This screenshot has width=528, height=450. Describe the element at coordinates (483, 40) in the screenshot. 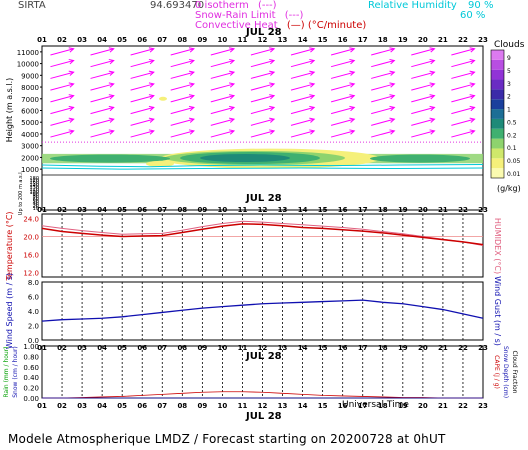

I see `hour-label-top: 23` at that location.